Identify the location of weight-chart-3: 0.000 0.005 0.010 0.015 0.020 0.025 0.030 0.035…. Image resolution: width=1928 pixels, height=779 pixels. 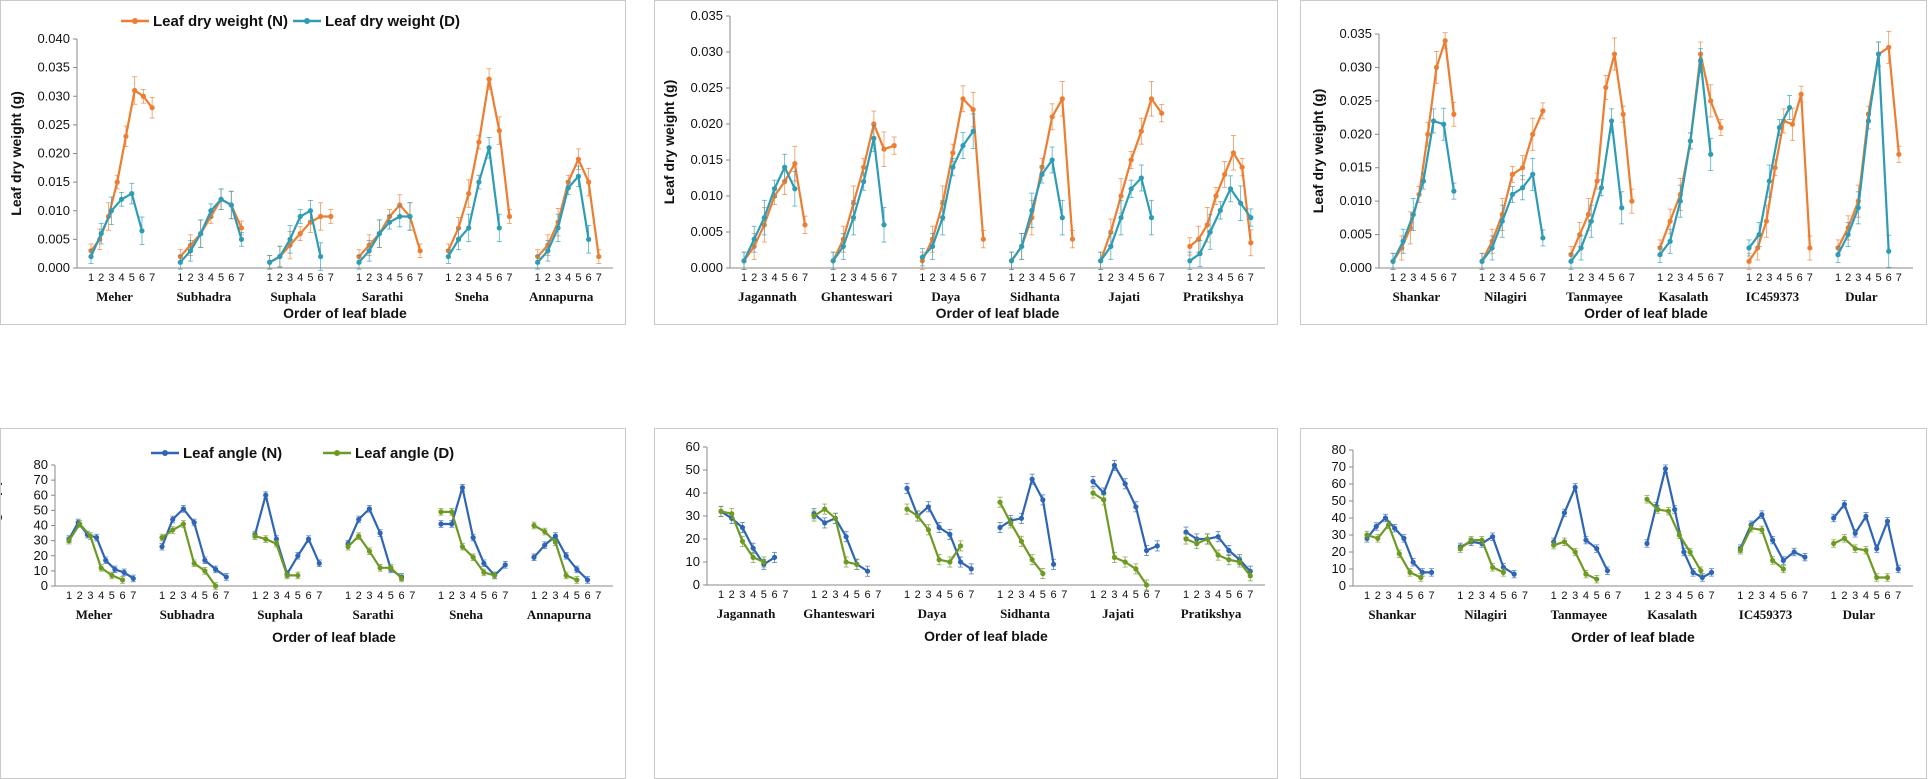
(1611, 173).